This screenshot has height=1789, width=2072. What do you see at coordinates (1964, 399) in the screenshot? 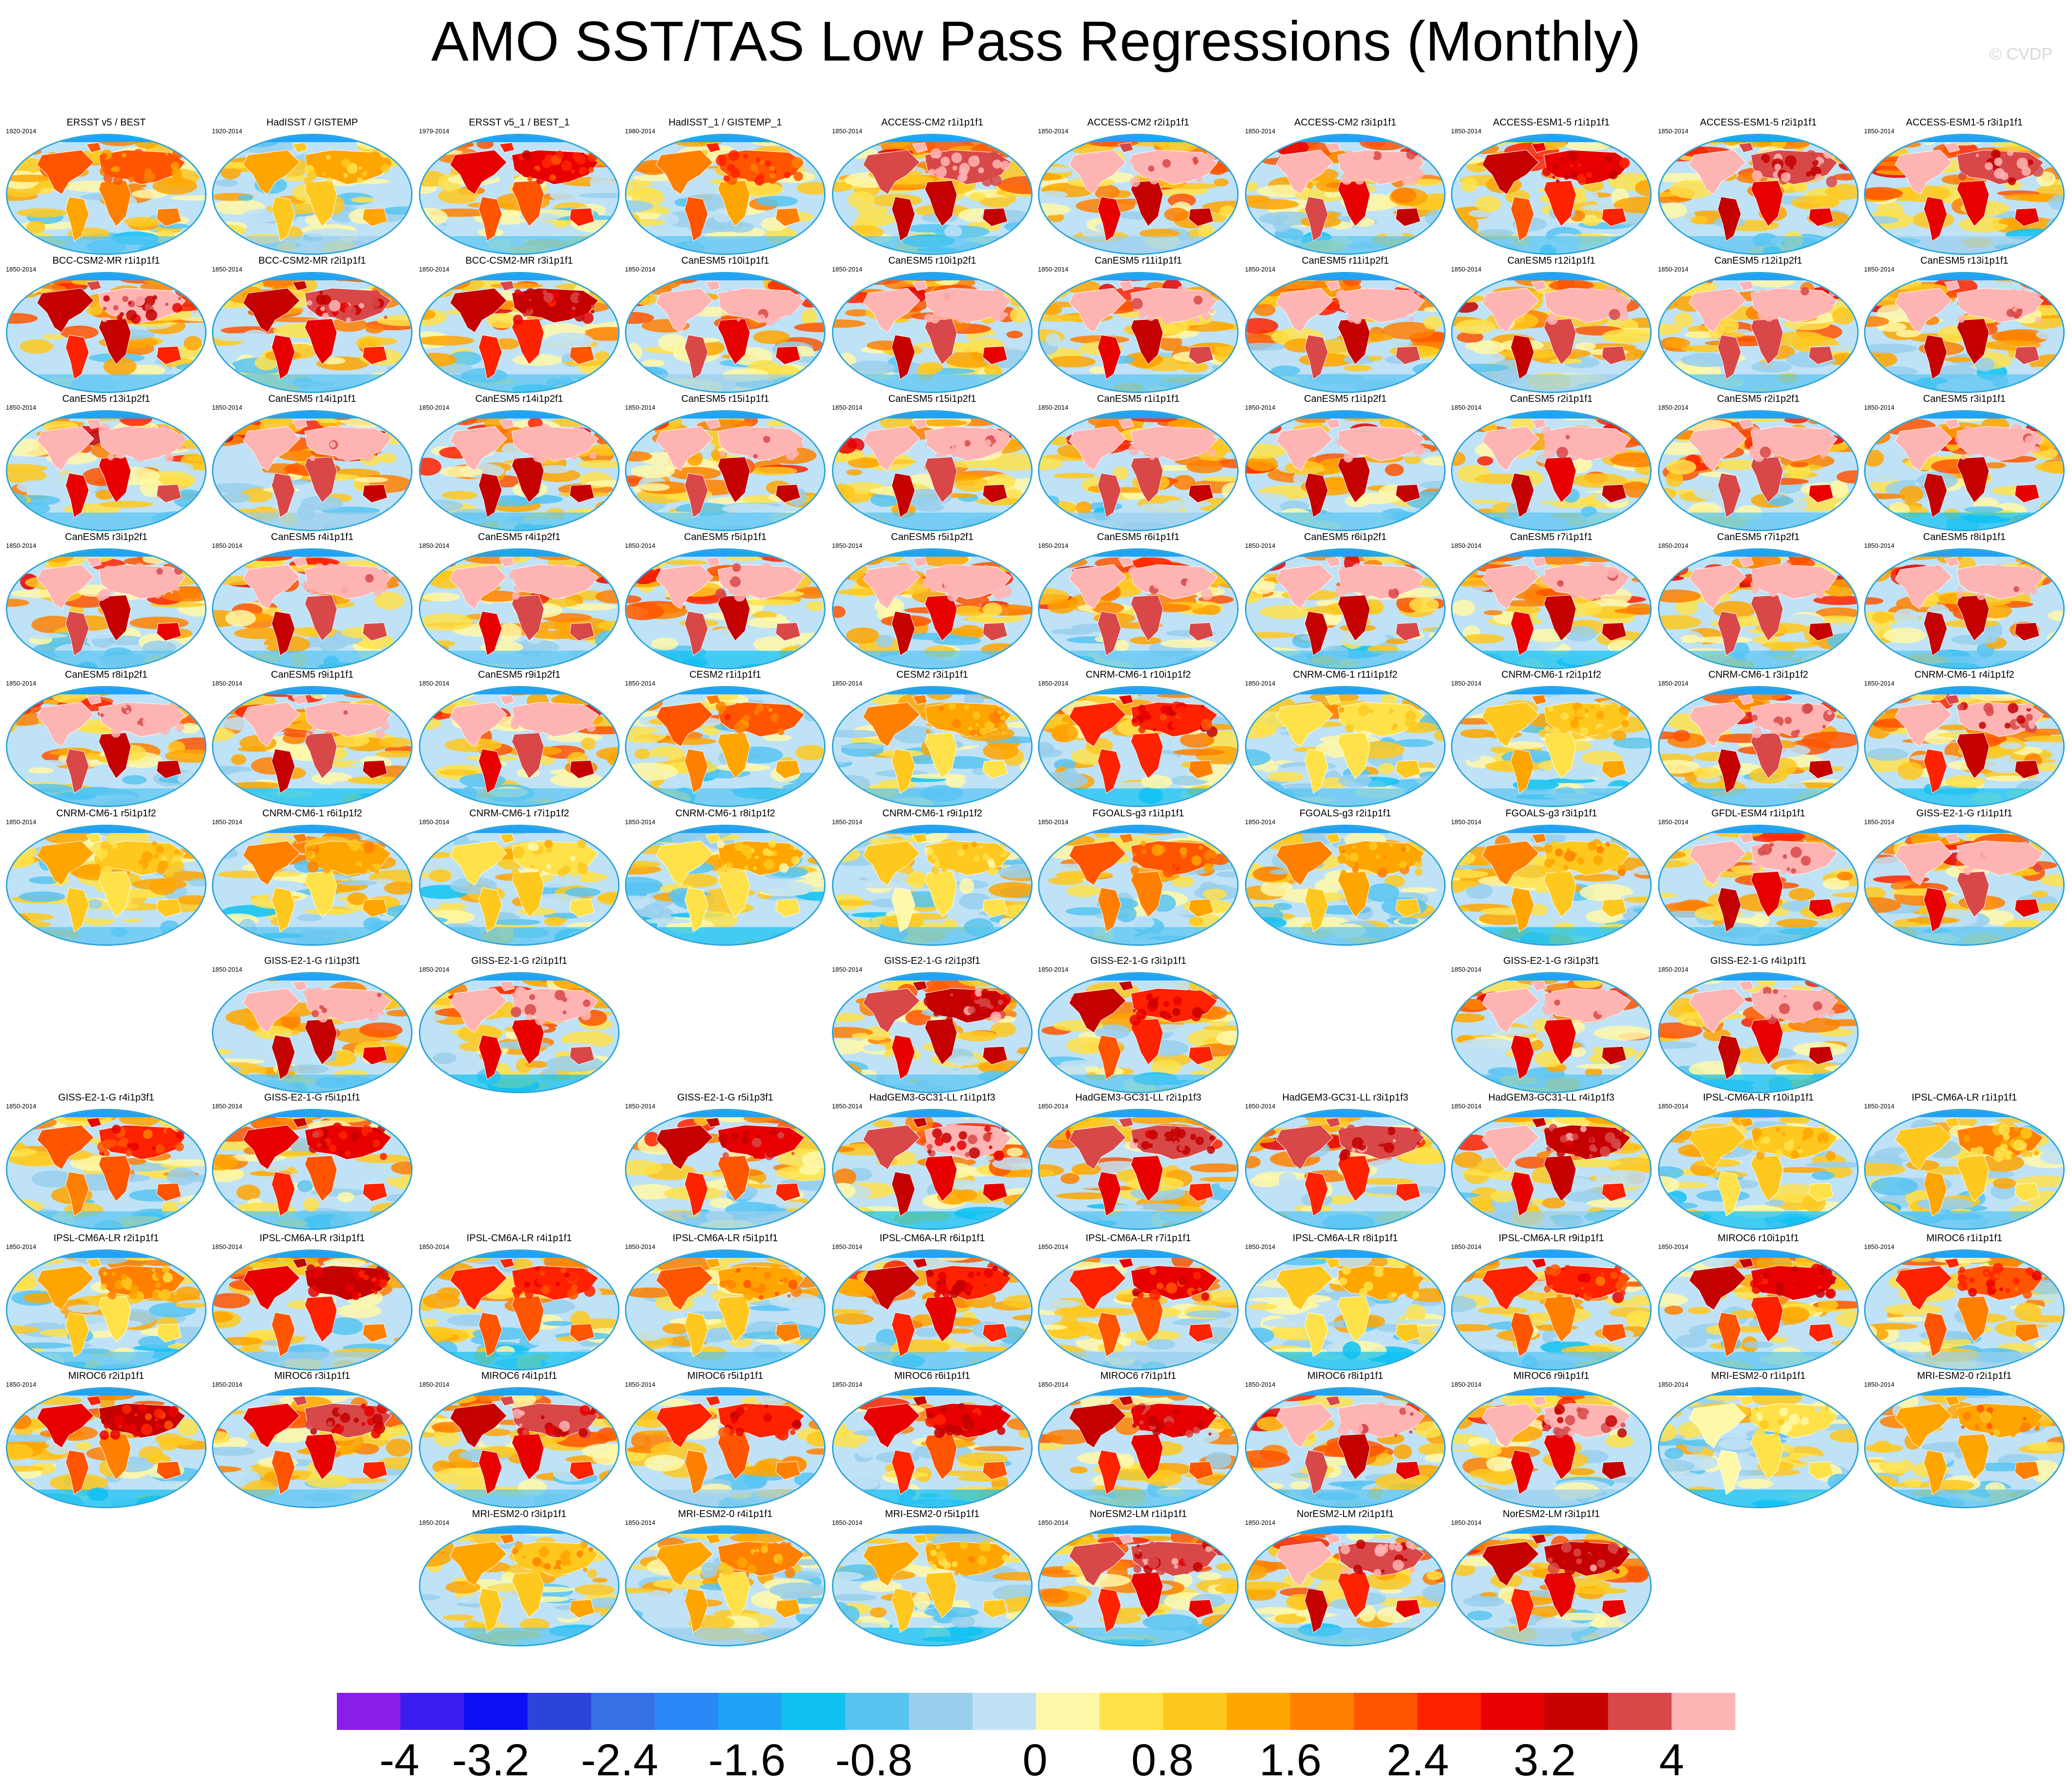
I see `panel-title: CanESM5 r3i1p1f1` at bounding box center [1964, 399].